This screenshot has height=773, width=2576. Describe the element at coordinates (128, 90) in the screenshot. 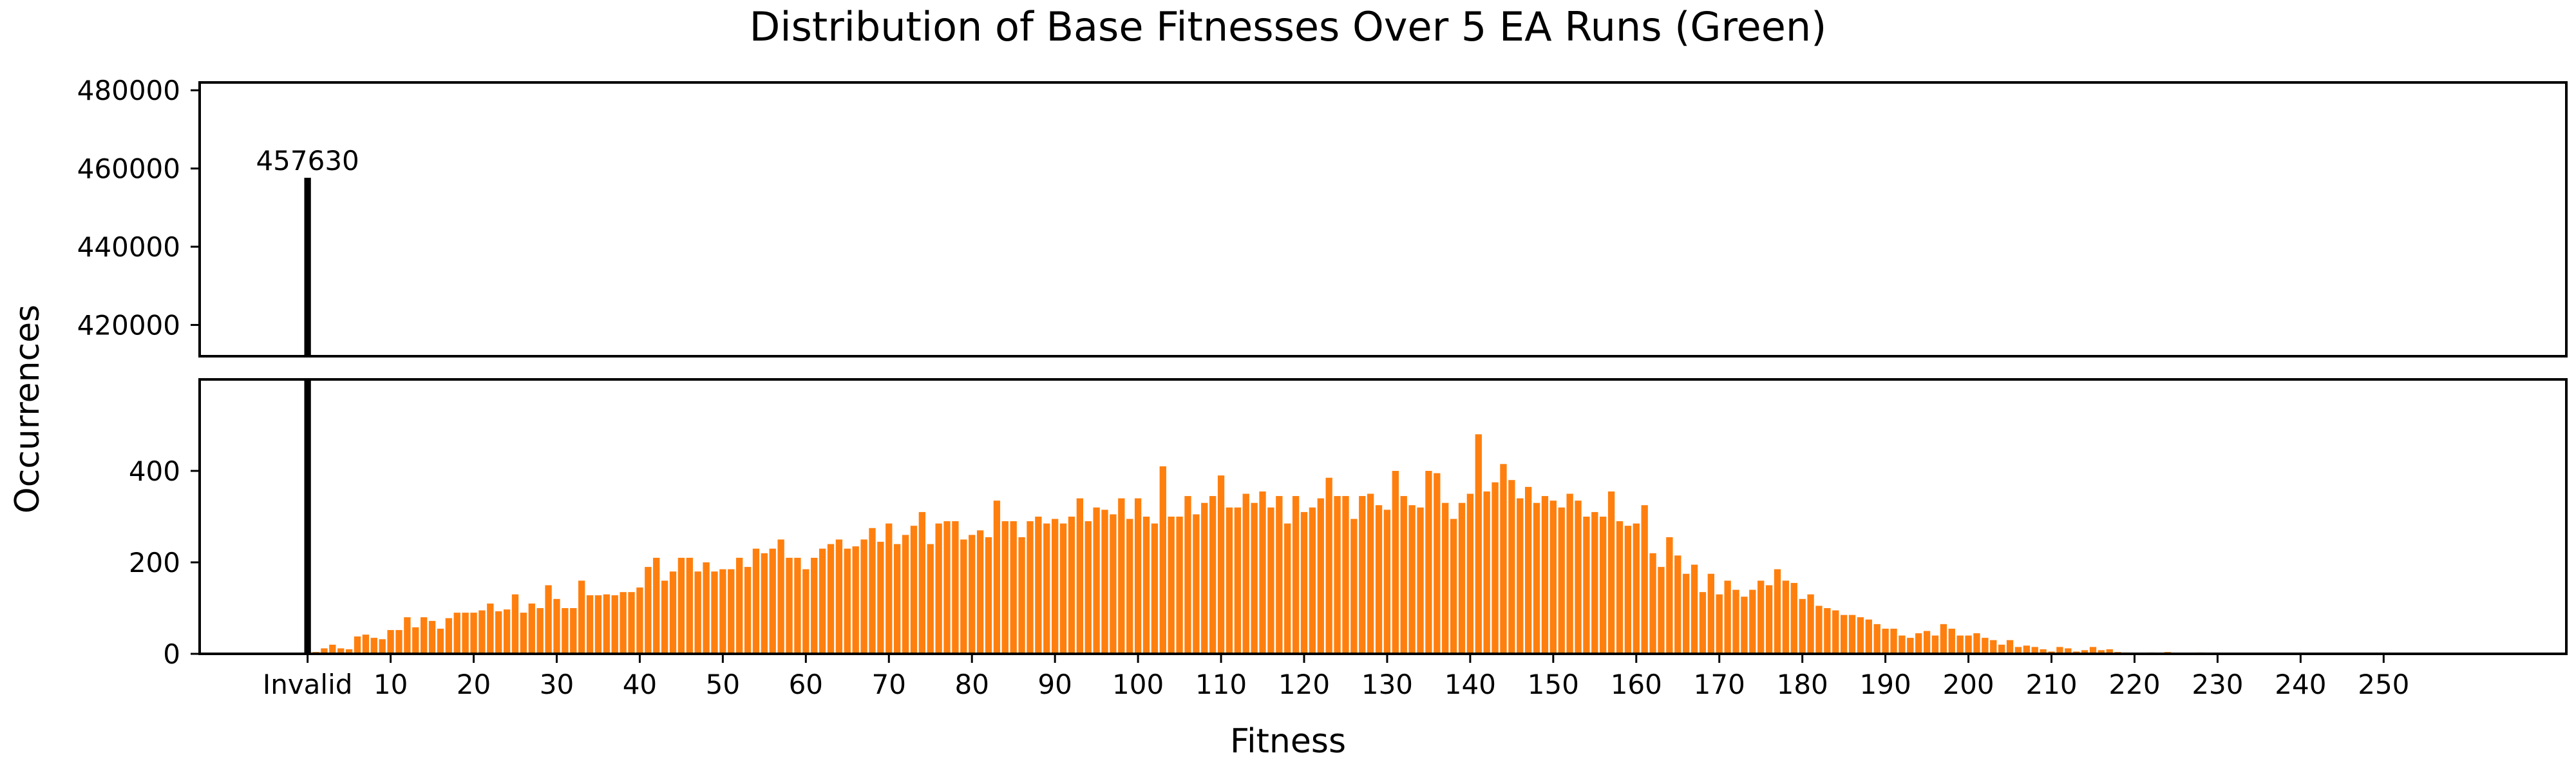

I see `y-tick-label: 480000` at that location.